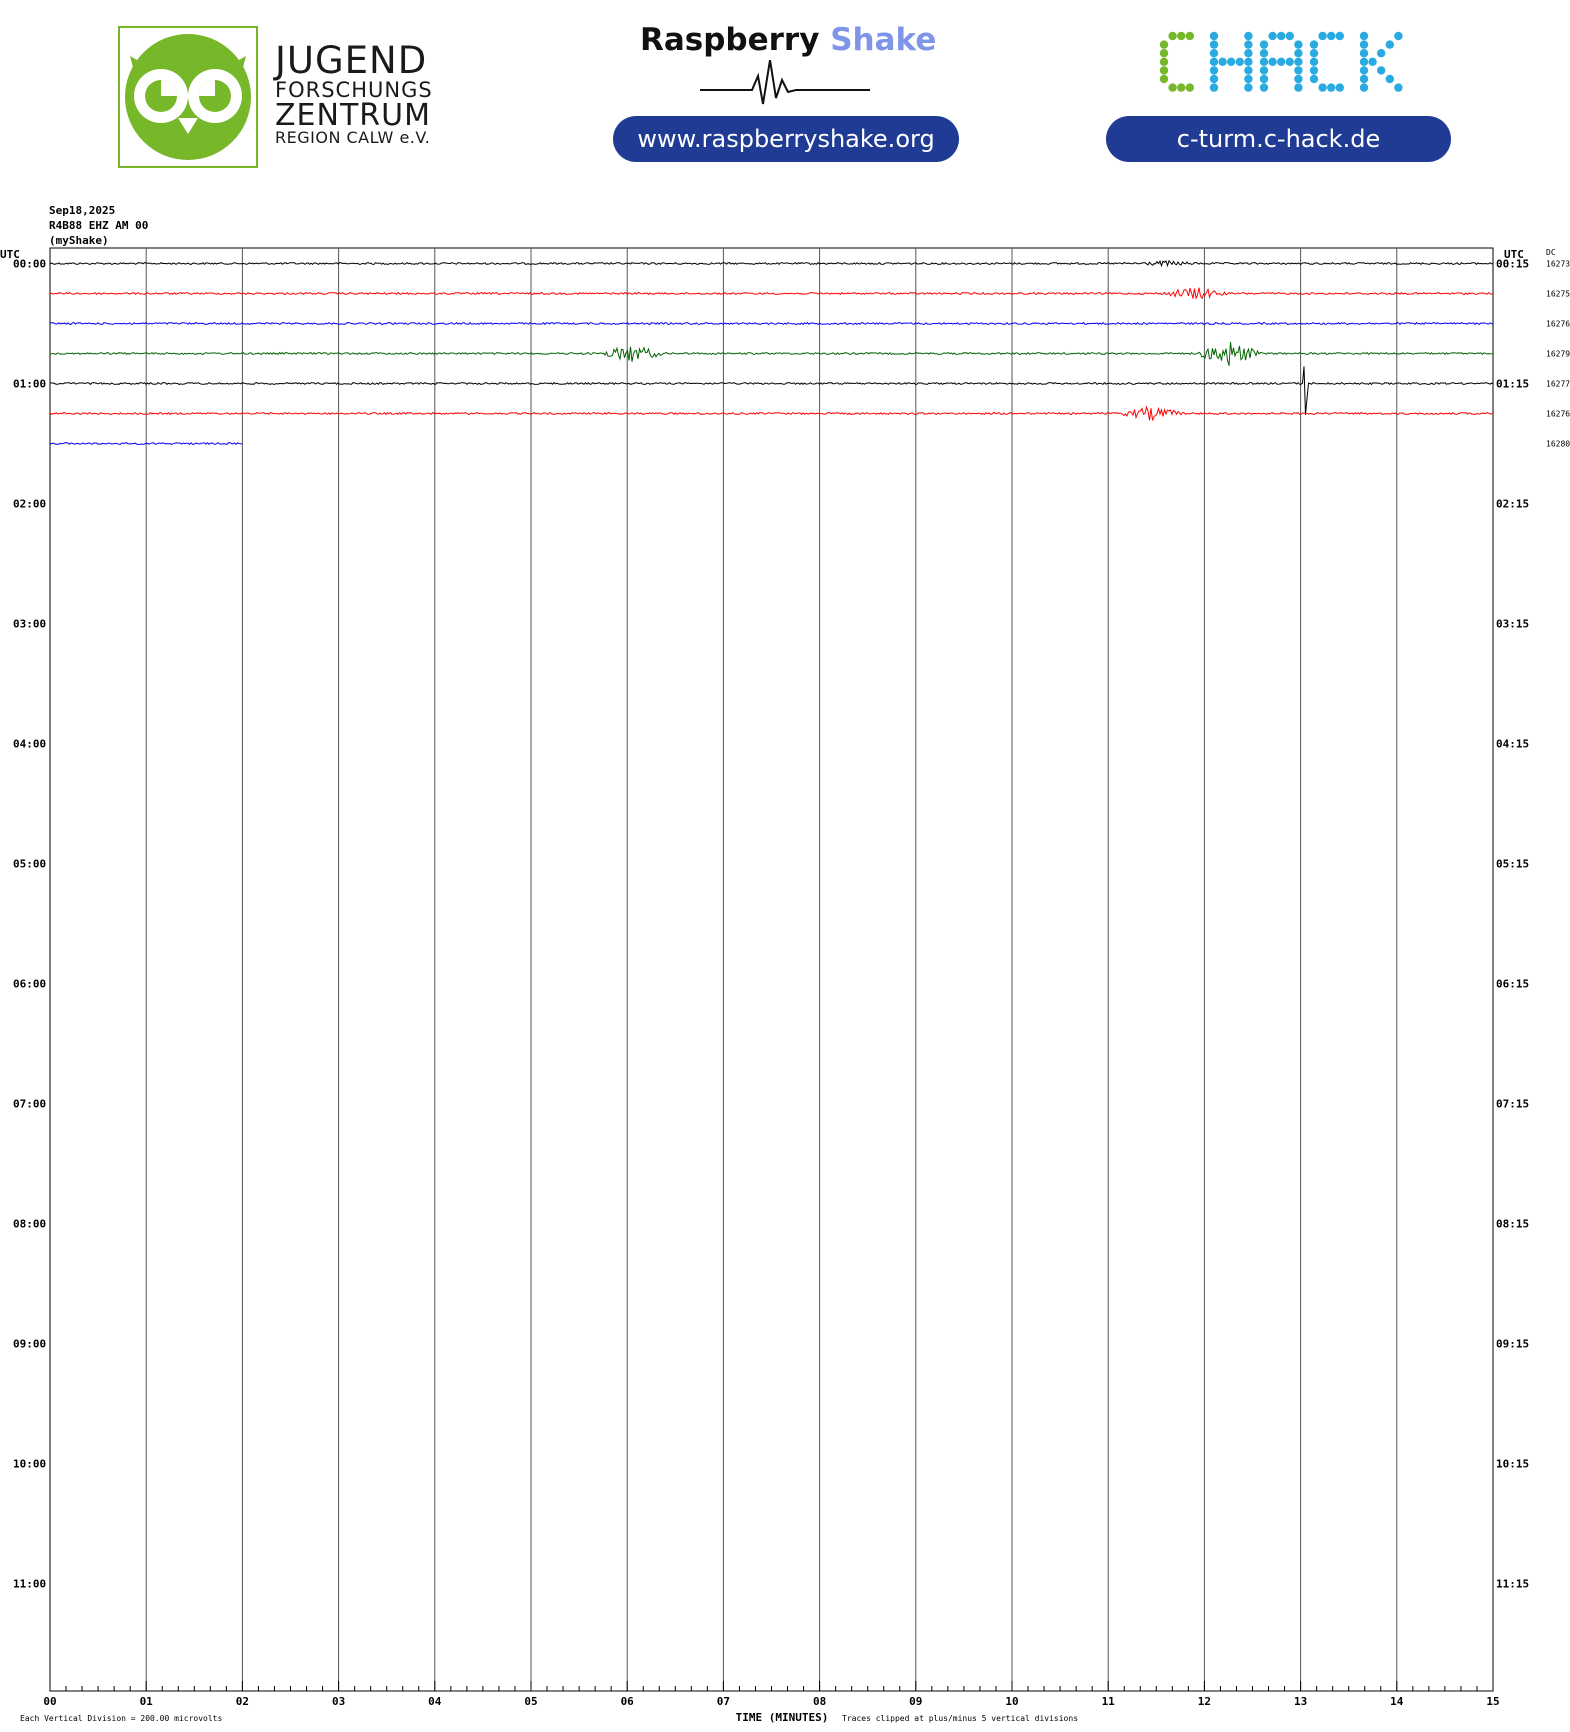 This screenshot has width=1570, height=1732. What do you see at coordinates (1300, 1701) in the screenshot?
I see `x-tick-label: 13` at bounding box center [1300, 1701].